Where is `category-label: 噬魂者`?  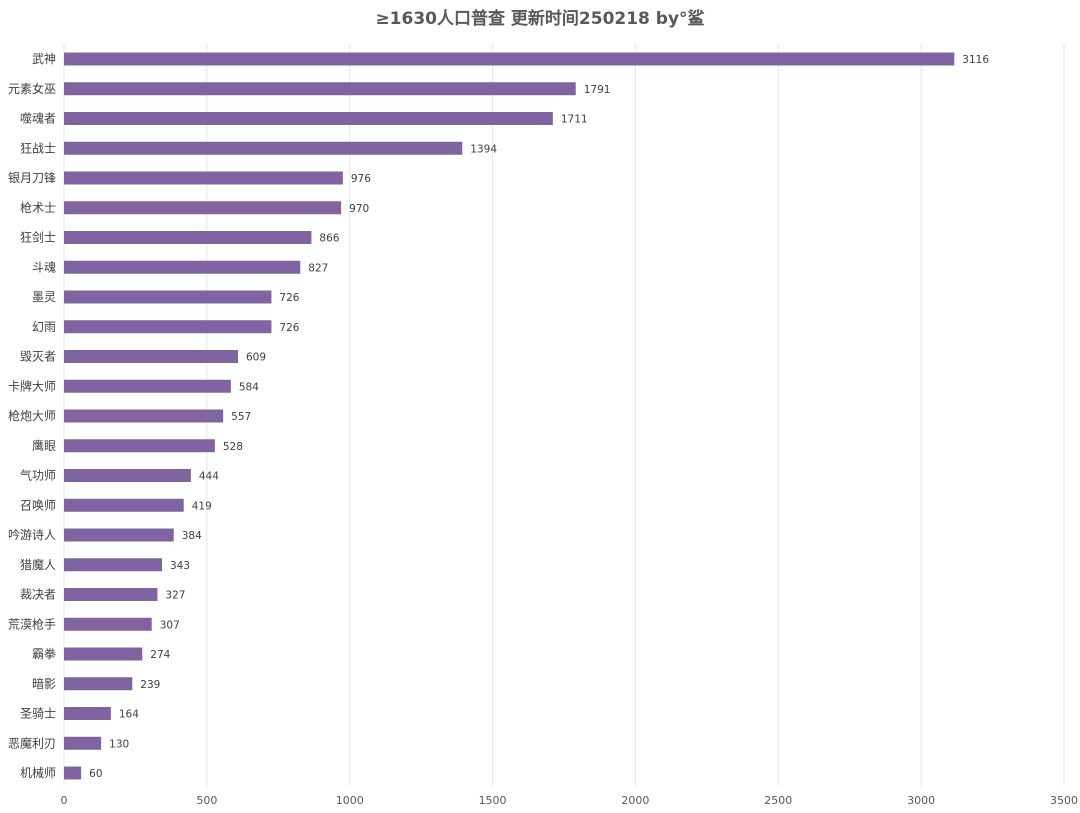
category-label: 噬魂者 is located at coordinates (38, 118).